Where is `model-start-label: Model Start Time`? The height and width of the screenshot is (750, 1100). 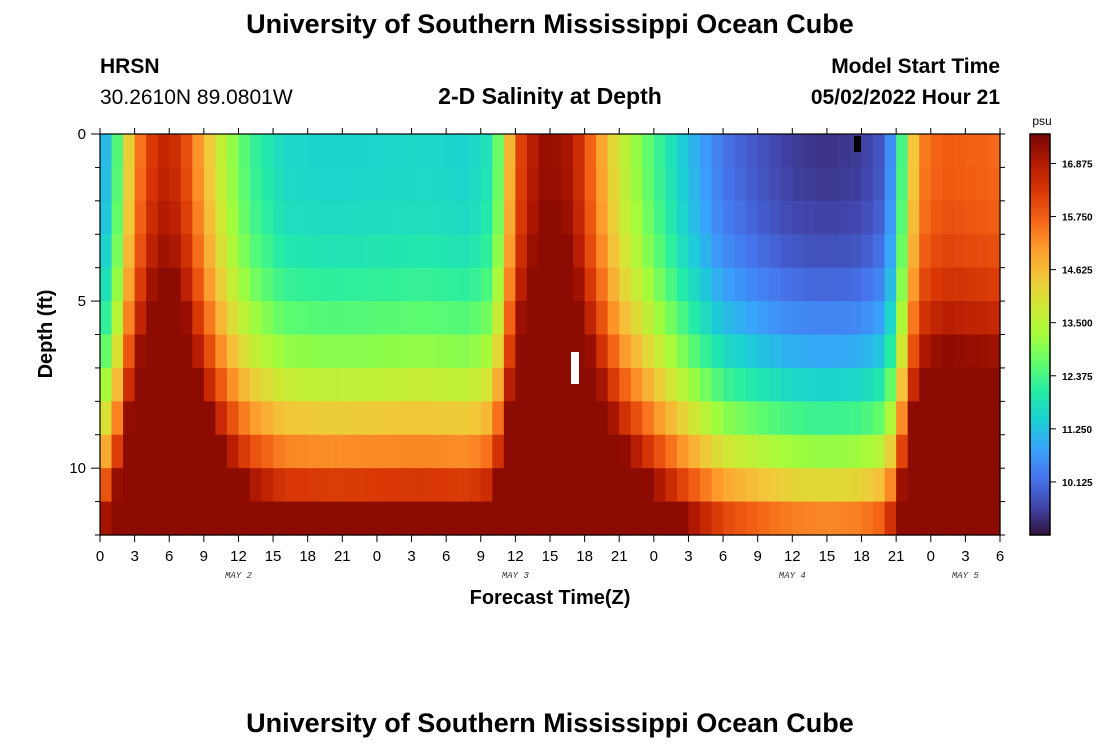
model-start-label: Model Start Time is located at coordinates (915, 66).